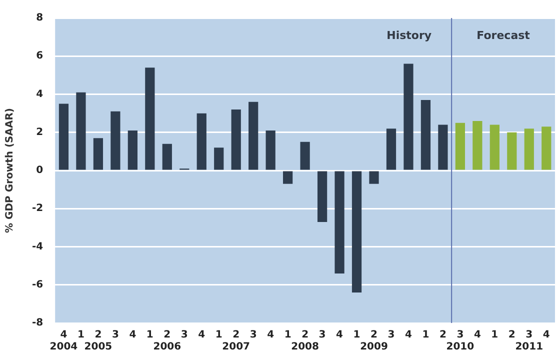  Describe the element at coordinates (409, 35) in the screenshot. I see `annotation: History` at that location.